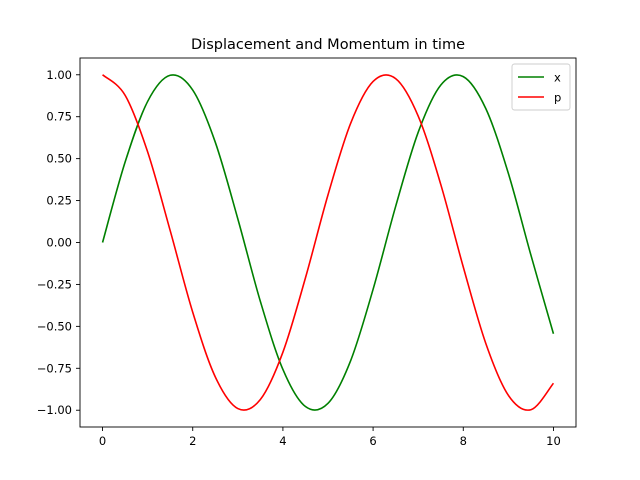  What do you see at coordinates (282, 441) in the screenshot?
I see `x-tick-label: 4` at bounding box center [282, 441].